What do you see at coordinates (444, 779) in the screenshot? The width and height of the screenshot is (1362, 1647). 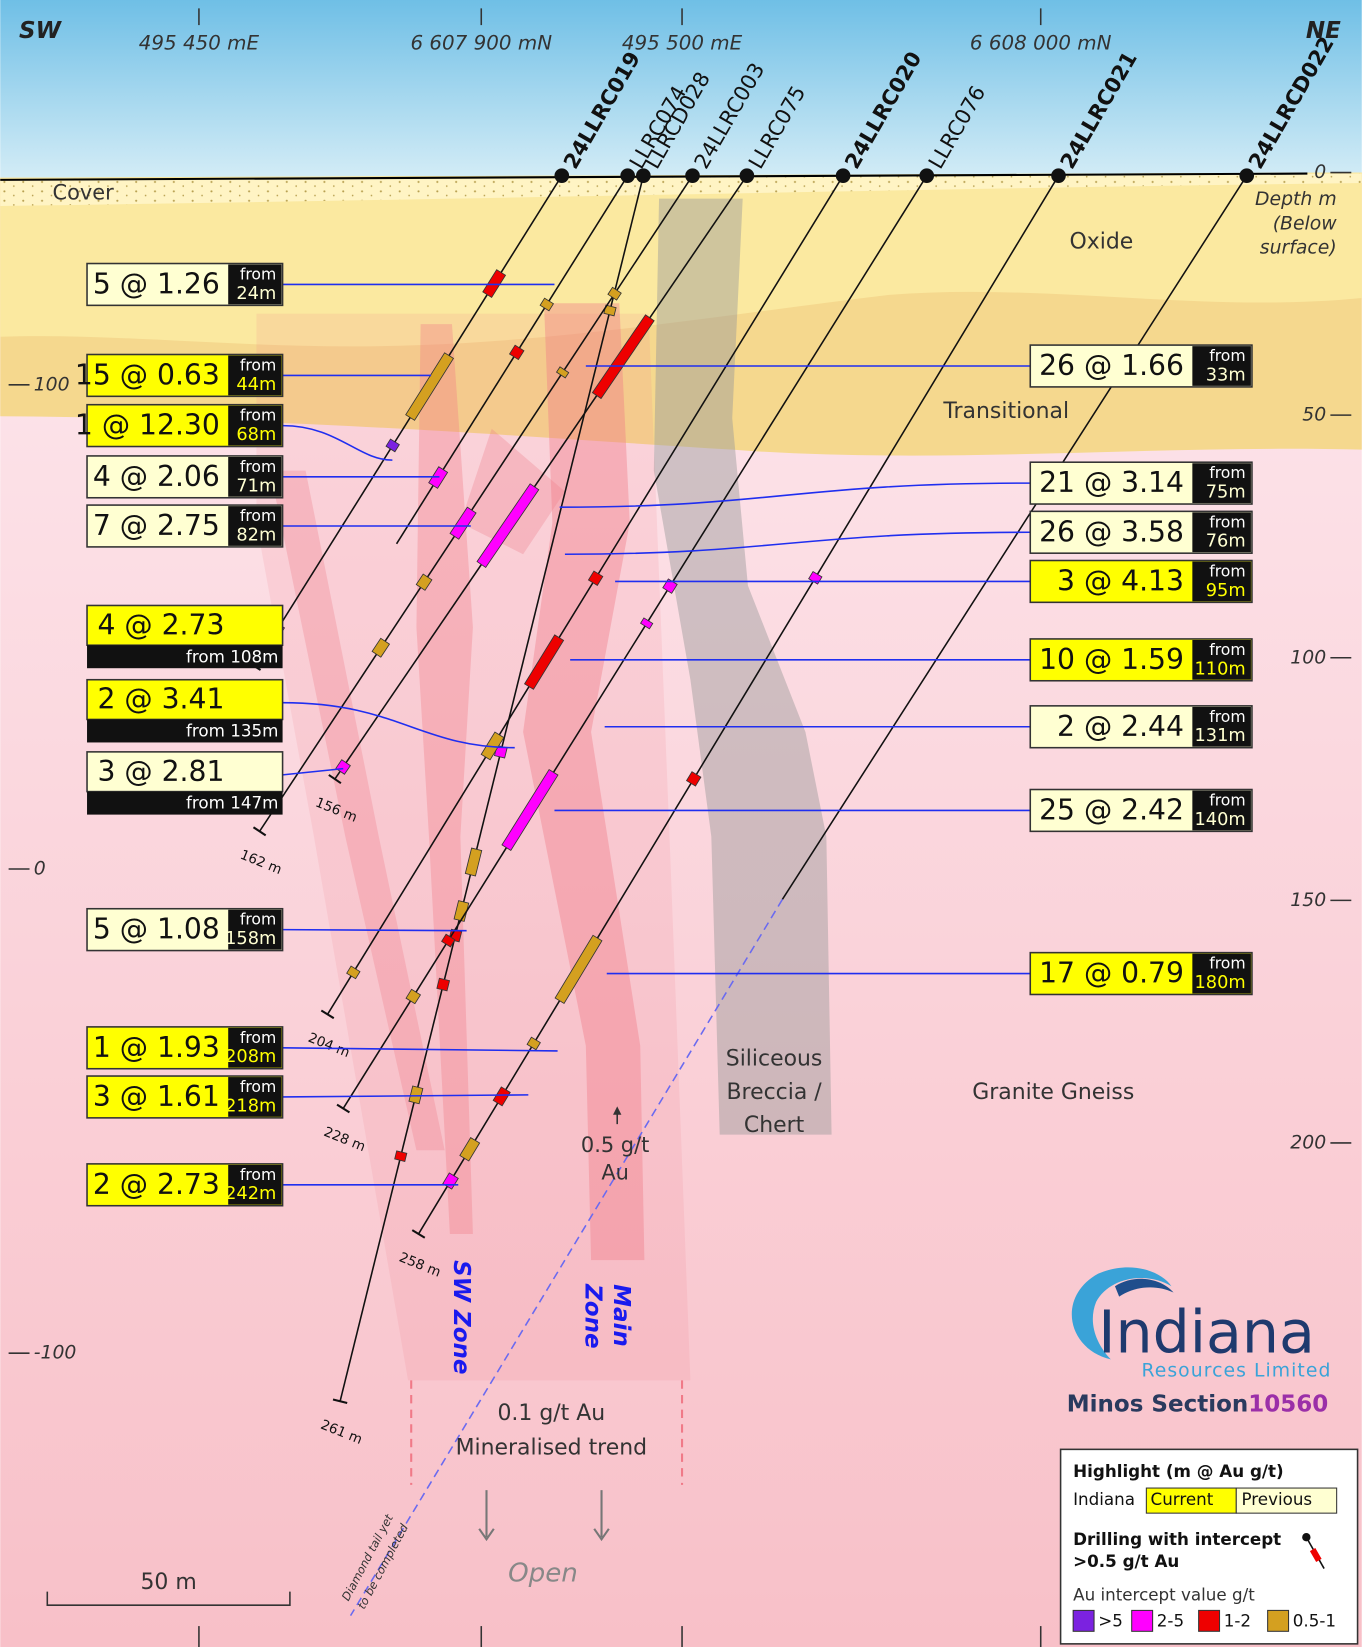 I see `sw-zone-trend` at bounding box center [444, 779].